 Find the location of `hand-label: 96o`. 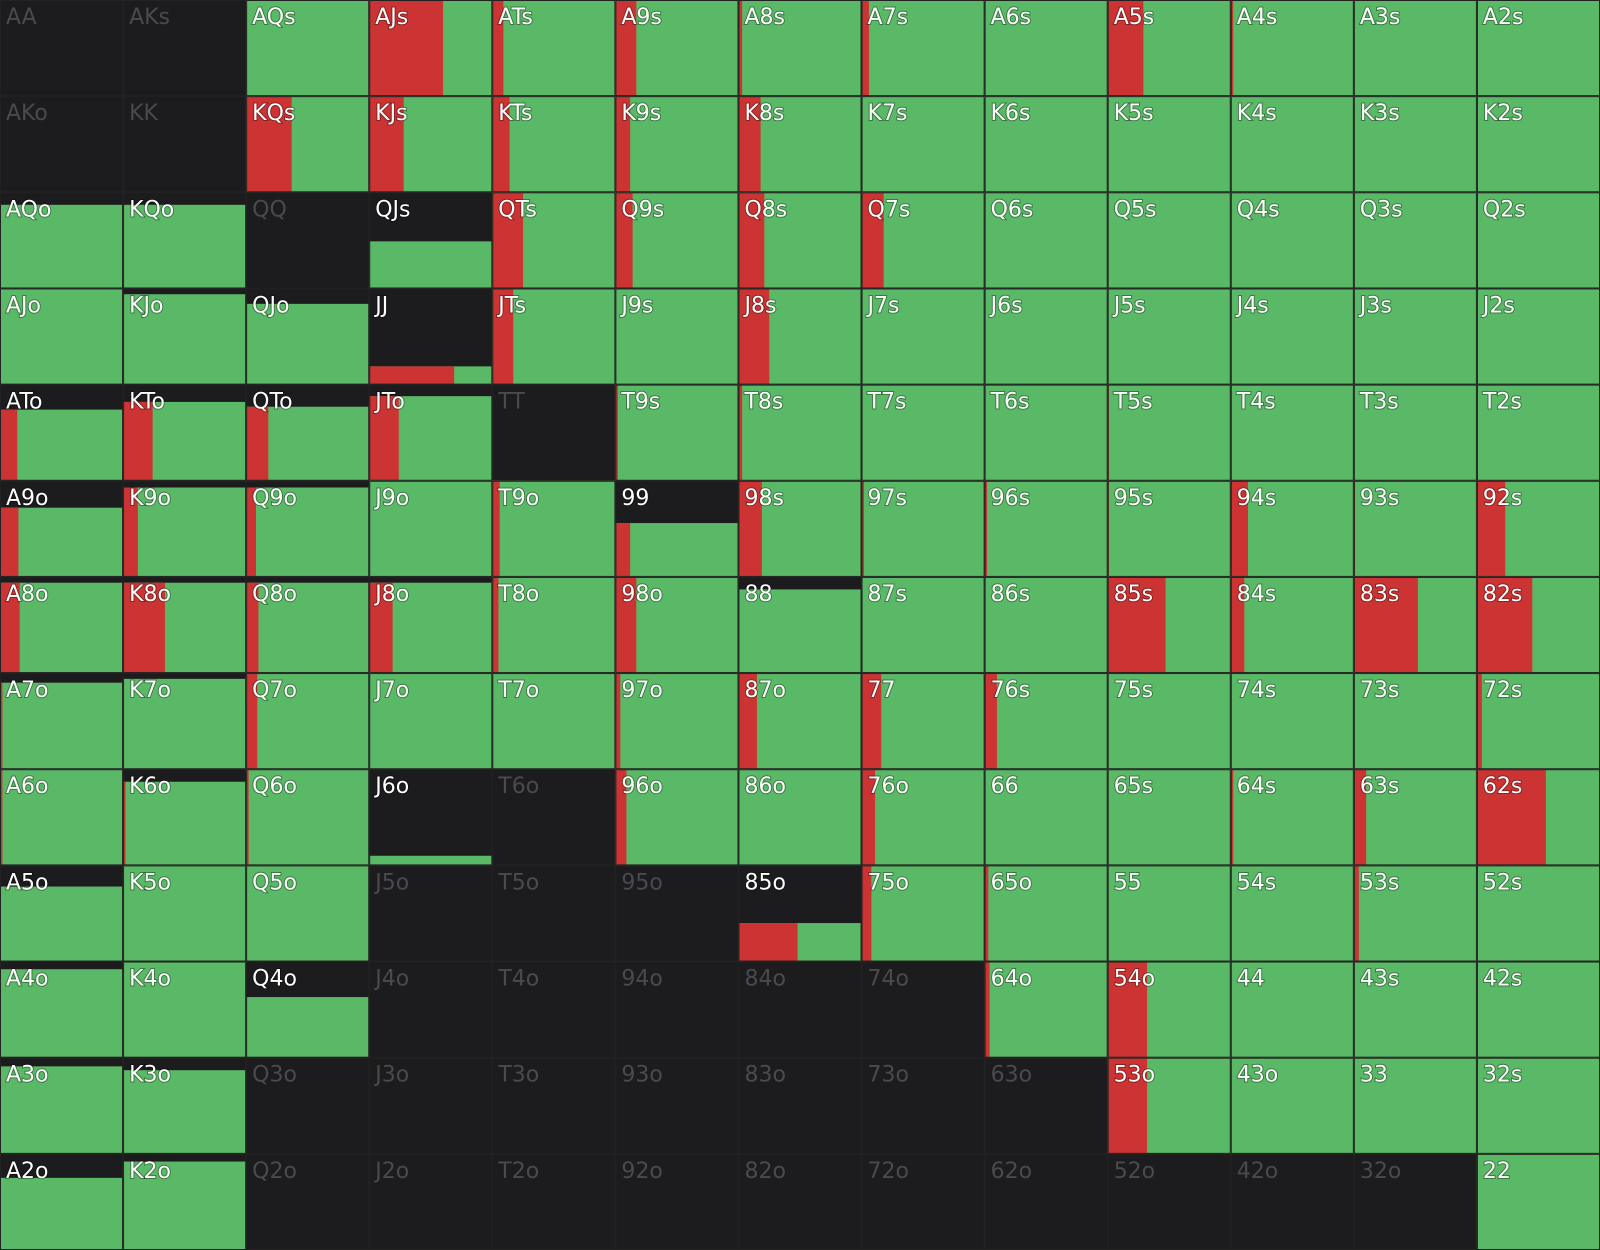

hand-label: 96o is located at coordinates (641, 786).